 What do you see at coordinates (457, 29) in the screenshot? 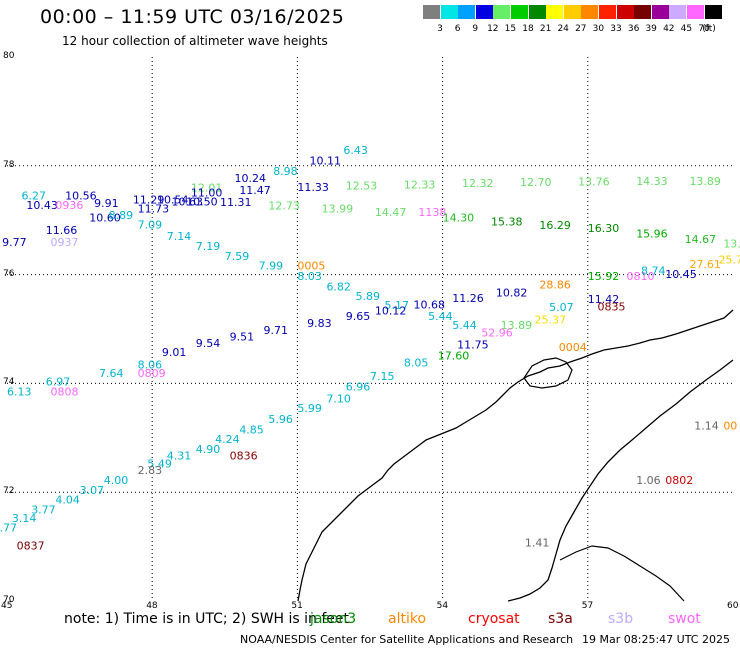
I see `color-scale-label: 6` at bounding box center [457, 29].